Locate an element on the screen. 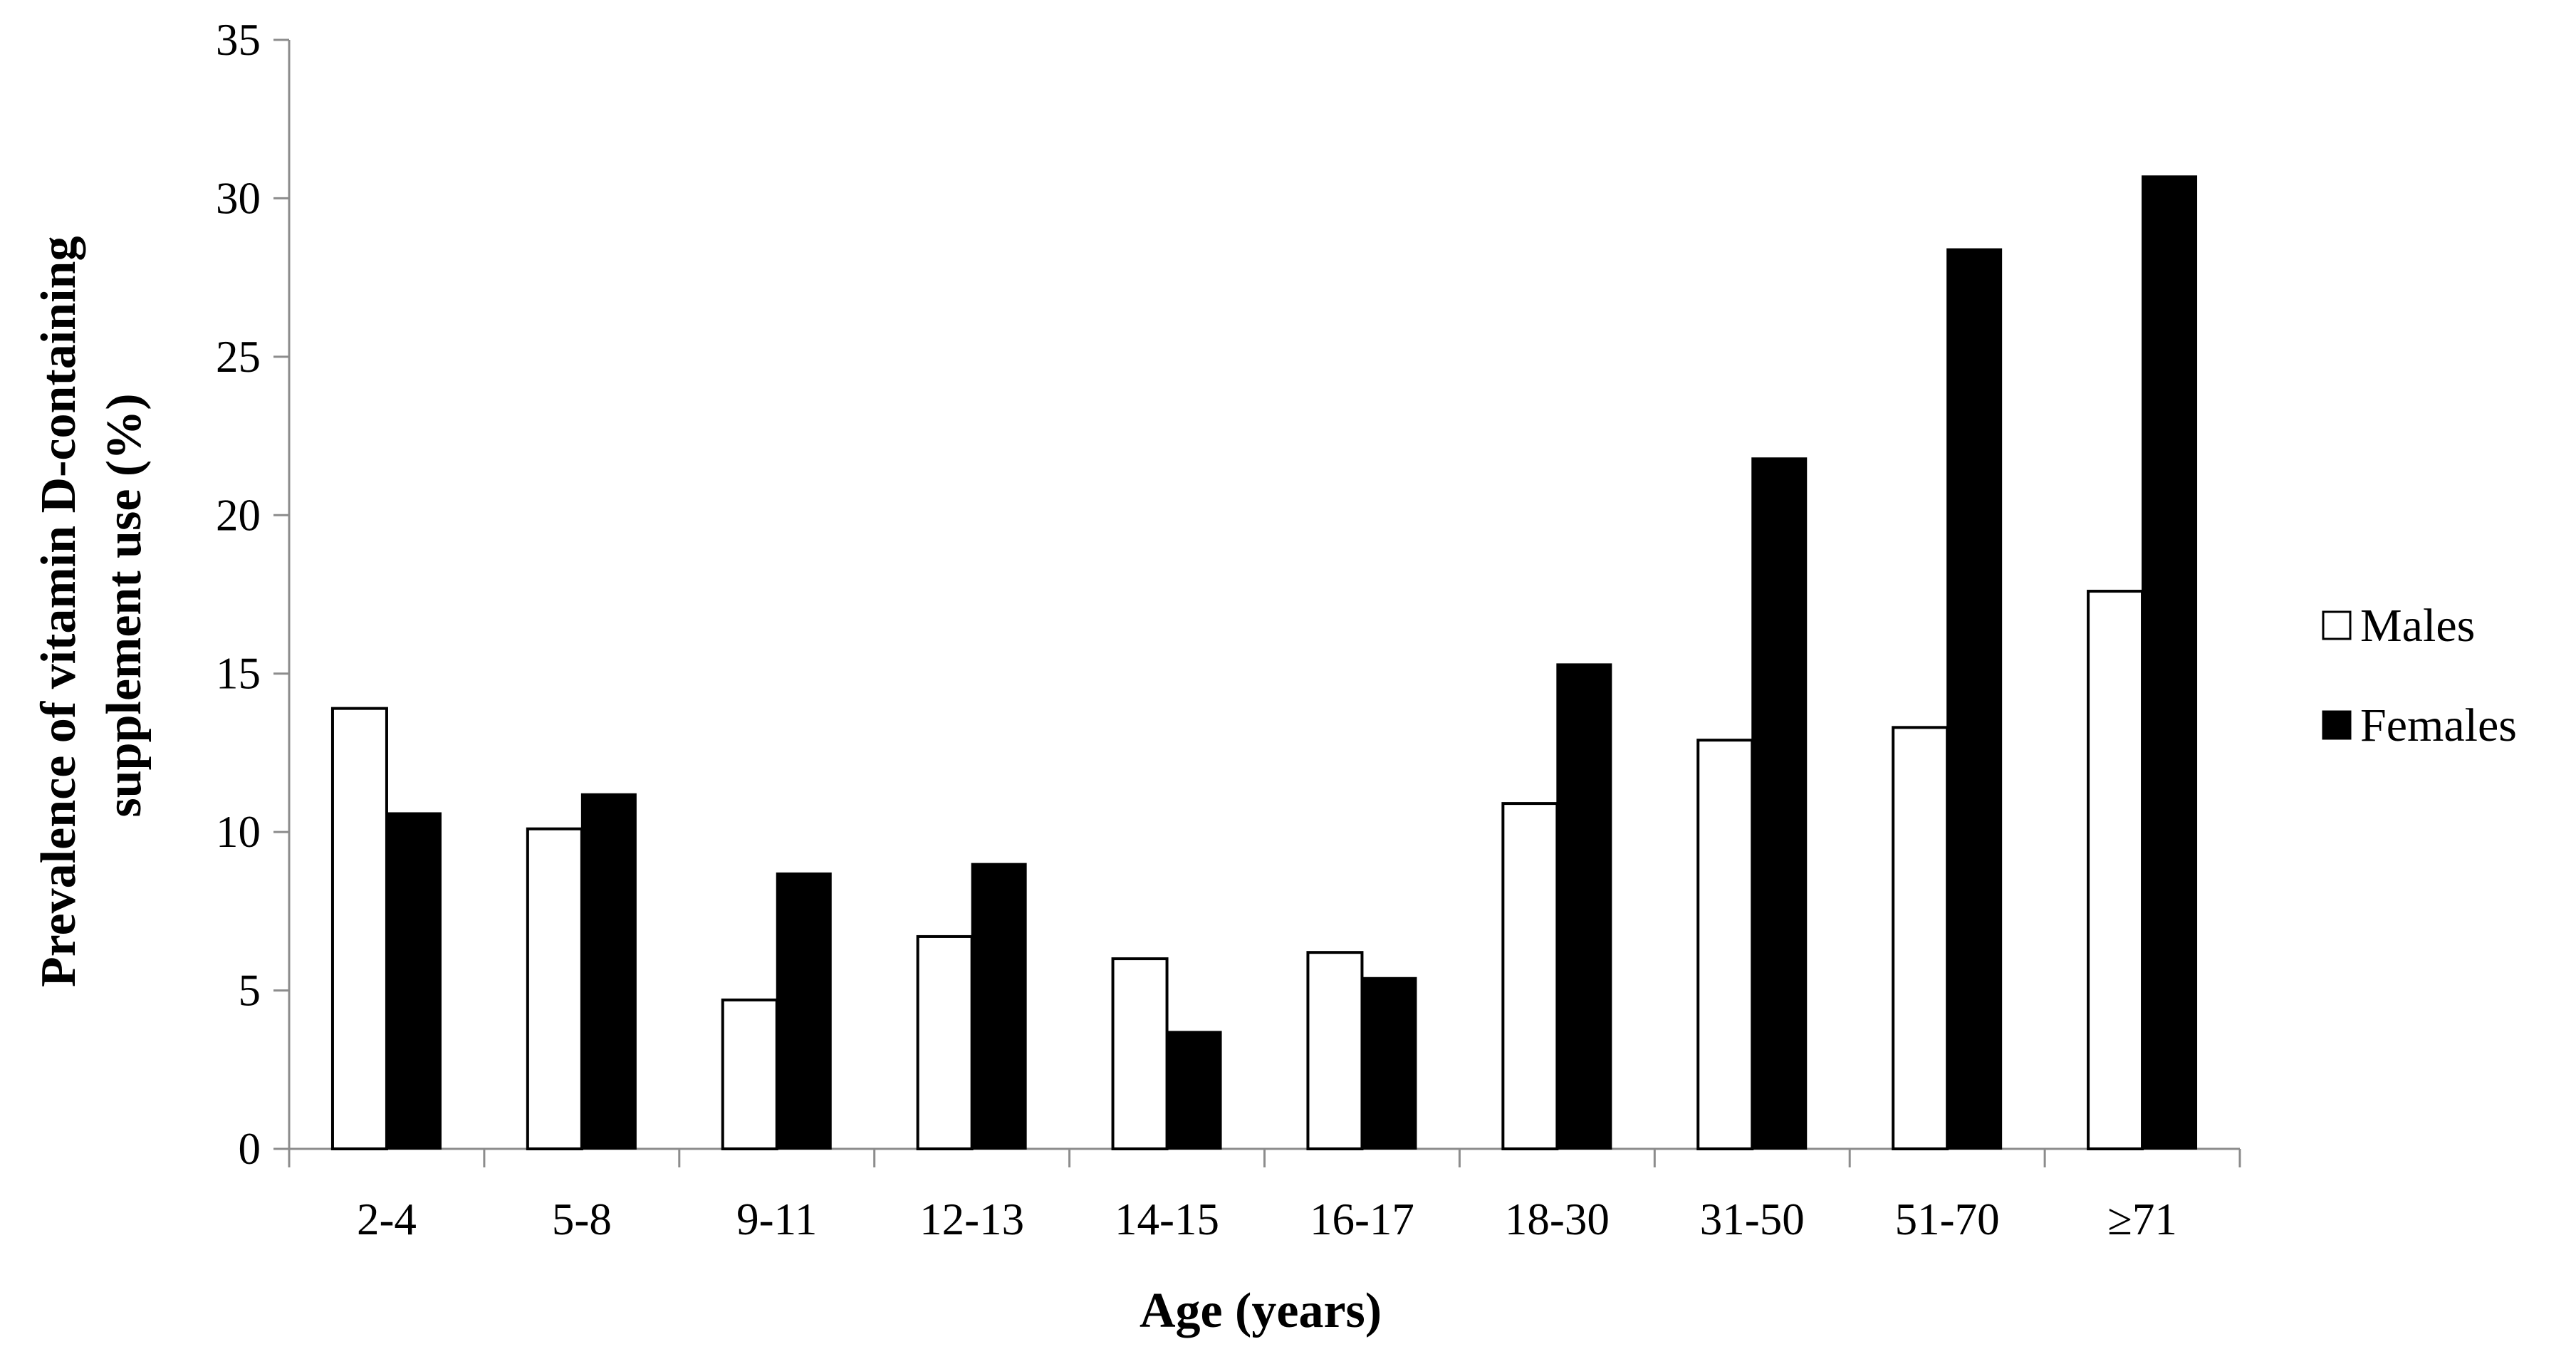 Image resolution: width=2576 pixels, height=1354 pixels. y-tick-label: 25 is located at coordinates (238, 357).